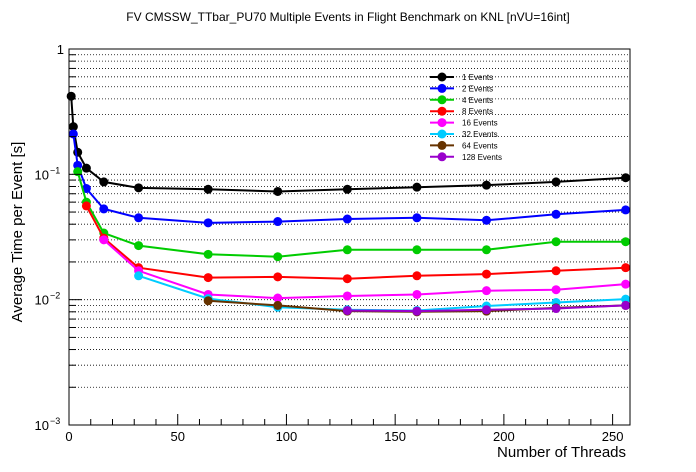 The image size is (696, 472). What do you see at coordinates (55, 296) in the screenshot?
I see `y-tick-label-exponent: −2` at bounding box center [55, 296].